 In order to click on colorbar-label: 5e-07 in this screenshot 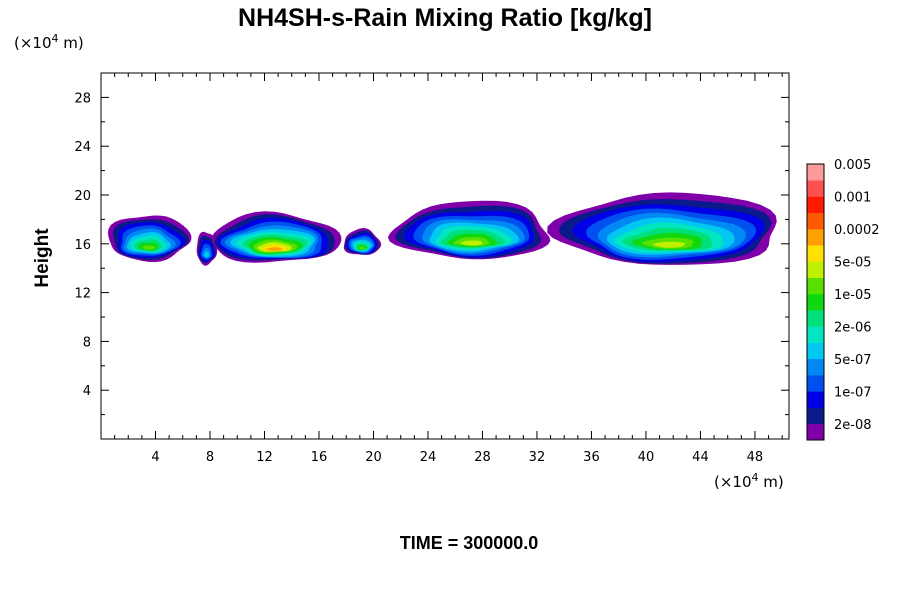, I will do `click(853, 360)`.